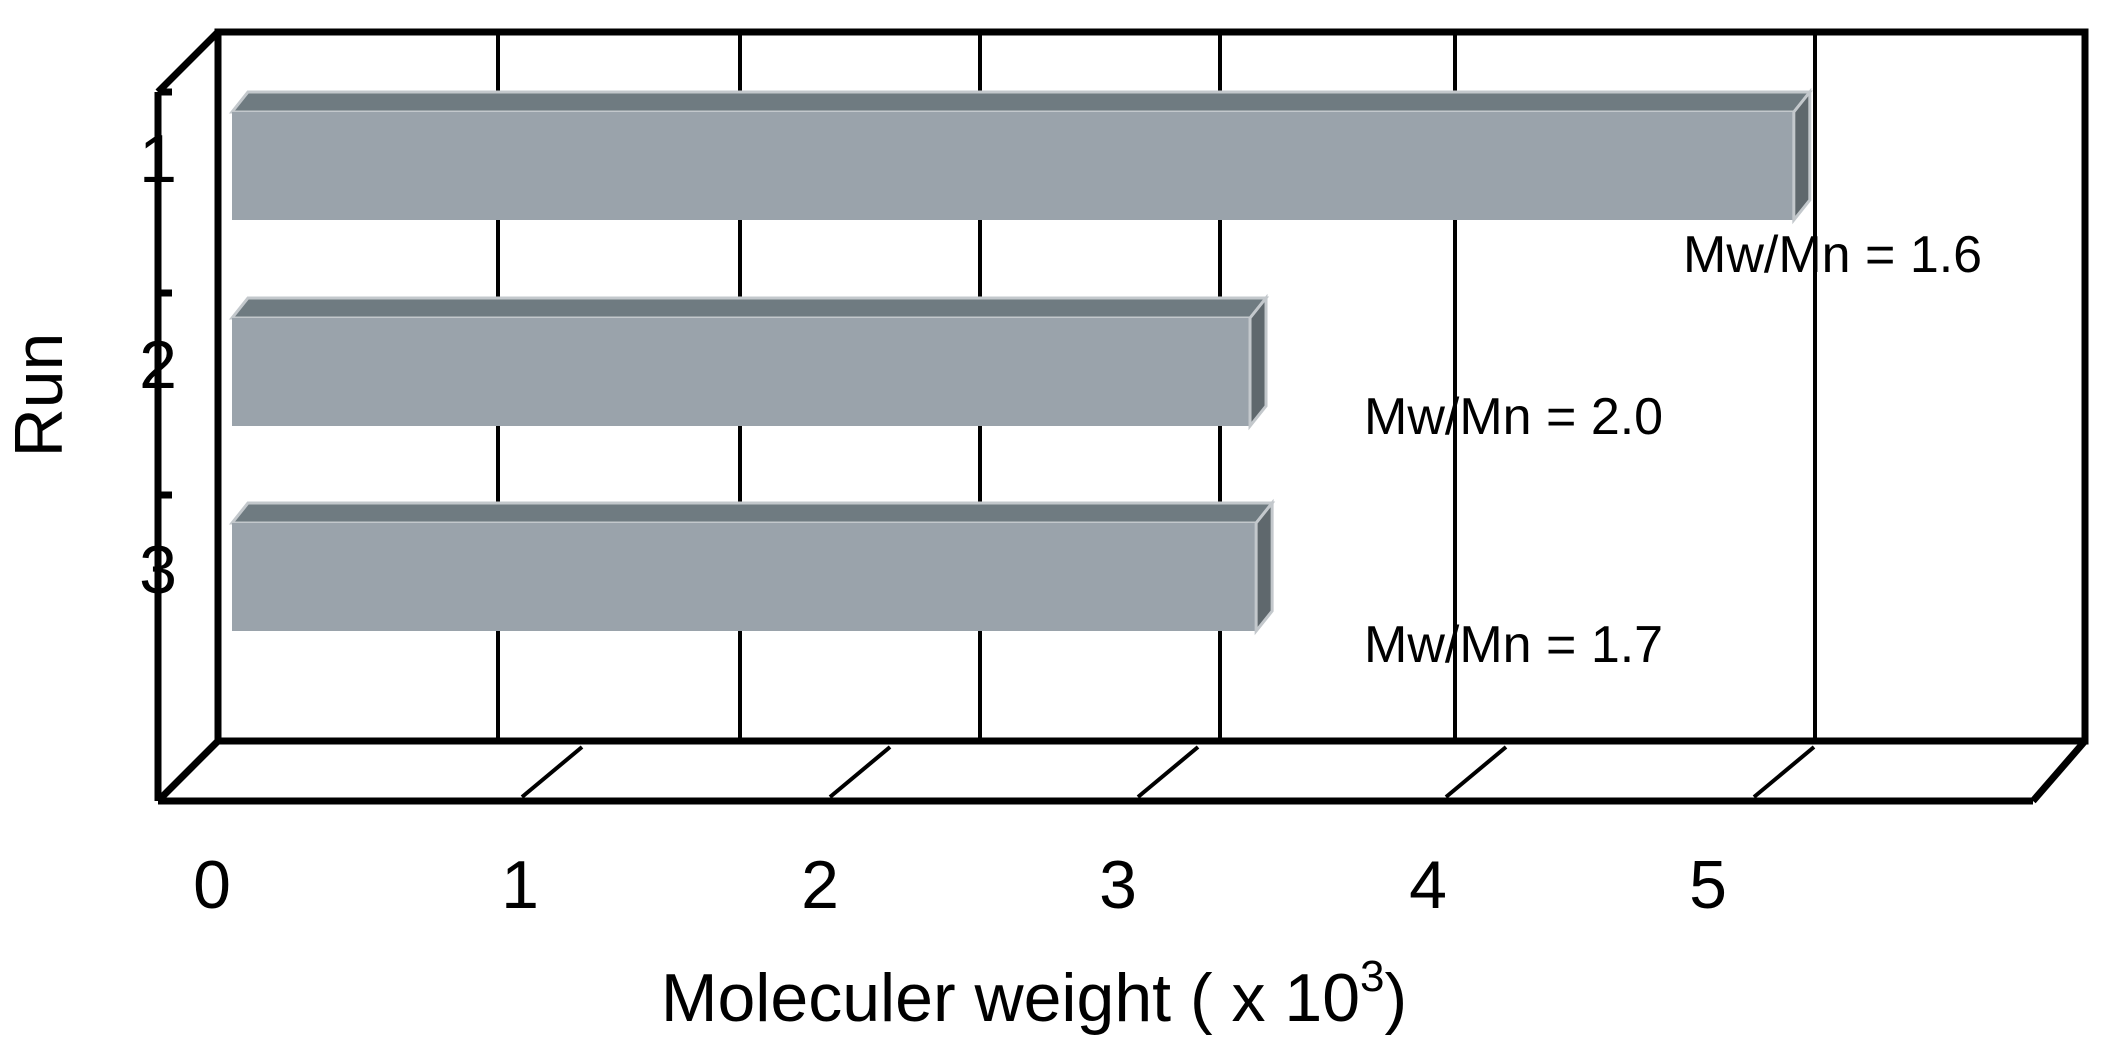  Describe the element at coordinates (1708, 885) in the screenshot. I see `x-tick-label-5: 5` at that location.